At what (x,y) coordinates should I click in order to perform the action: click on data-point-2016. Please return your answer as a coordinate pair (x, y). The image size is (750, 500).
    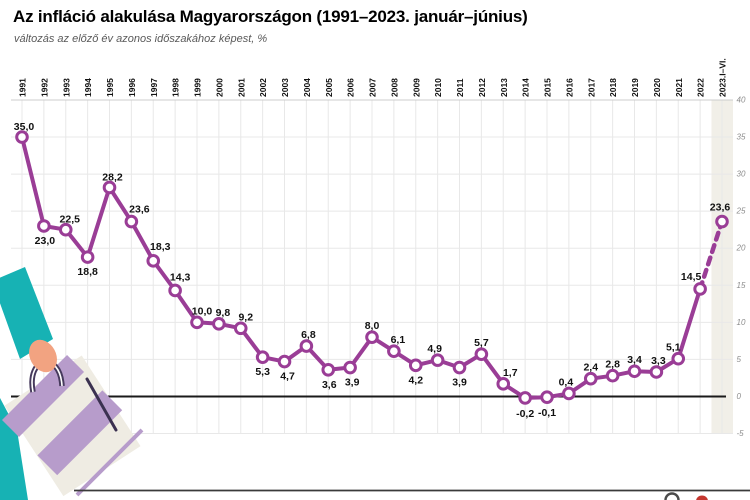
    Looking at the image, I should click on (569, 393).